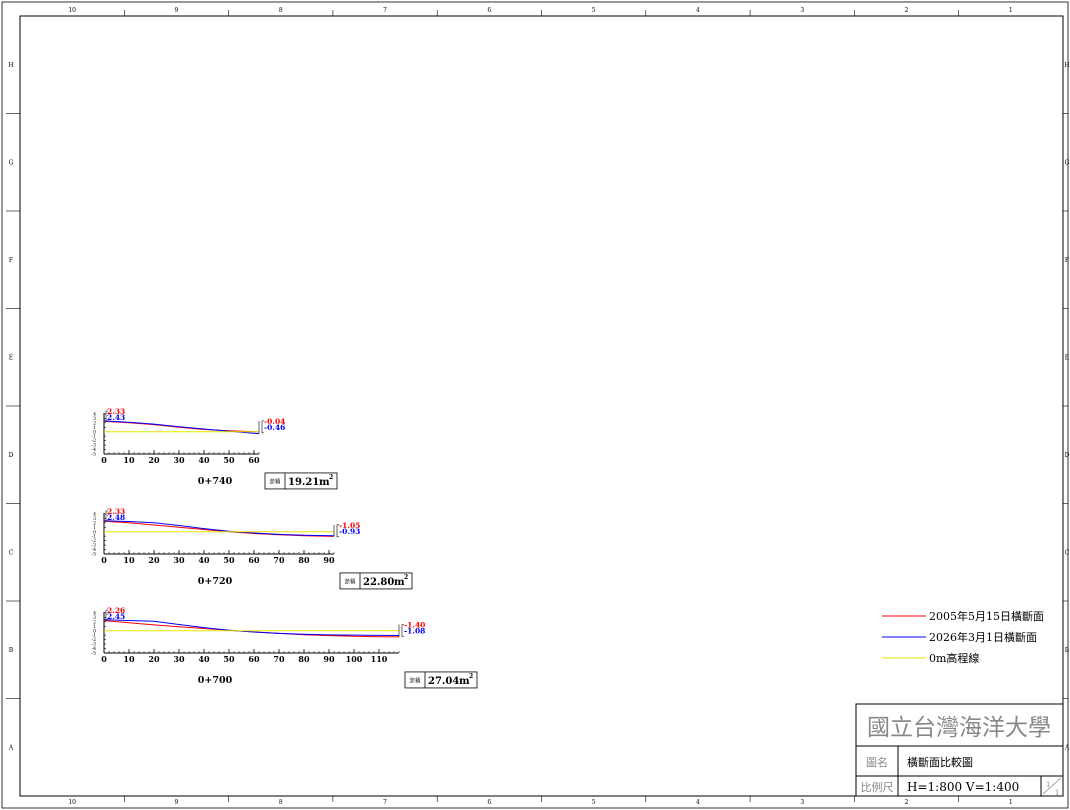 The width and height of the screenshot is (1070, 810). Describe the element at coordinates (1057, 793) in the screenshot. I see `sheet-total: 1` at that location.